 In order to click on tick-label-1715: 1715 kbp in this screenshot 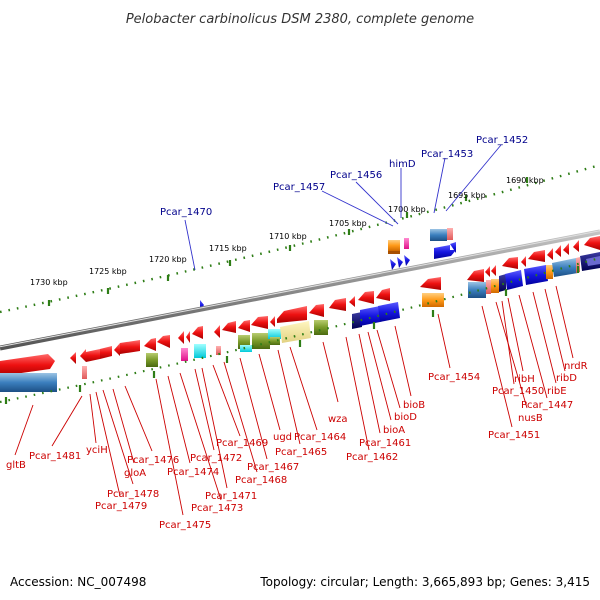, I will do `click(228, 248)`.